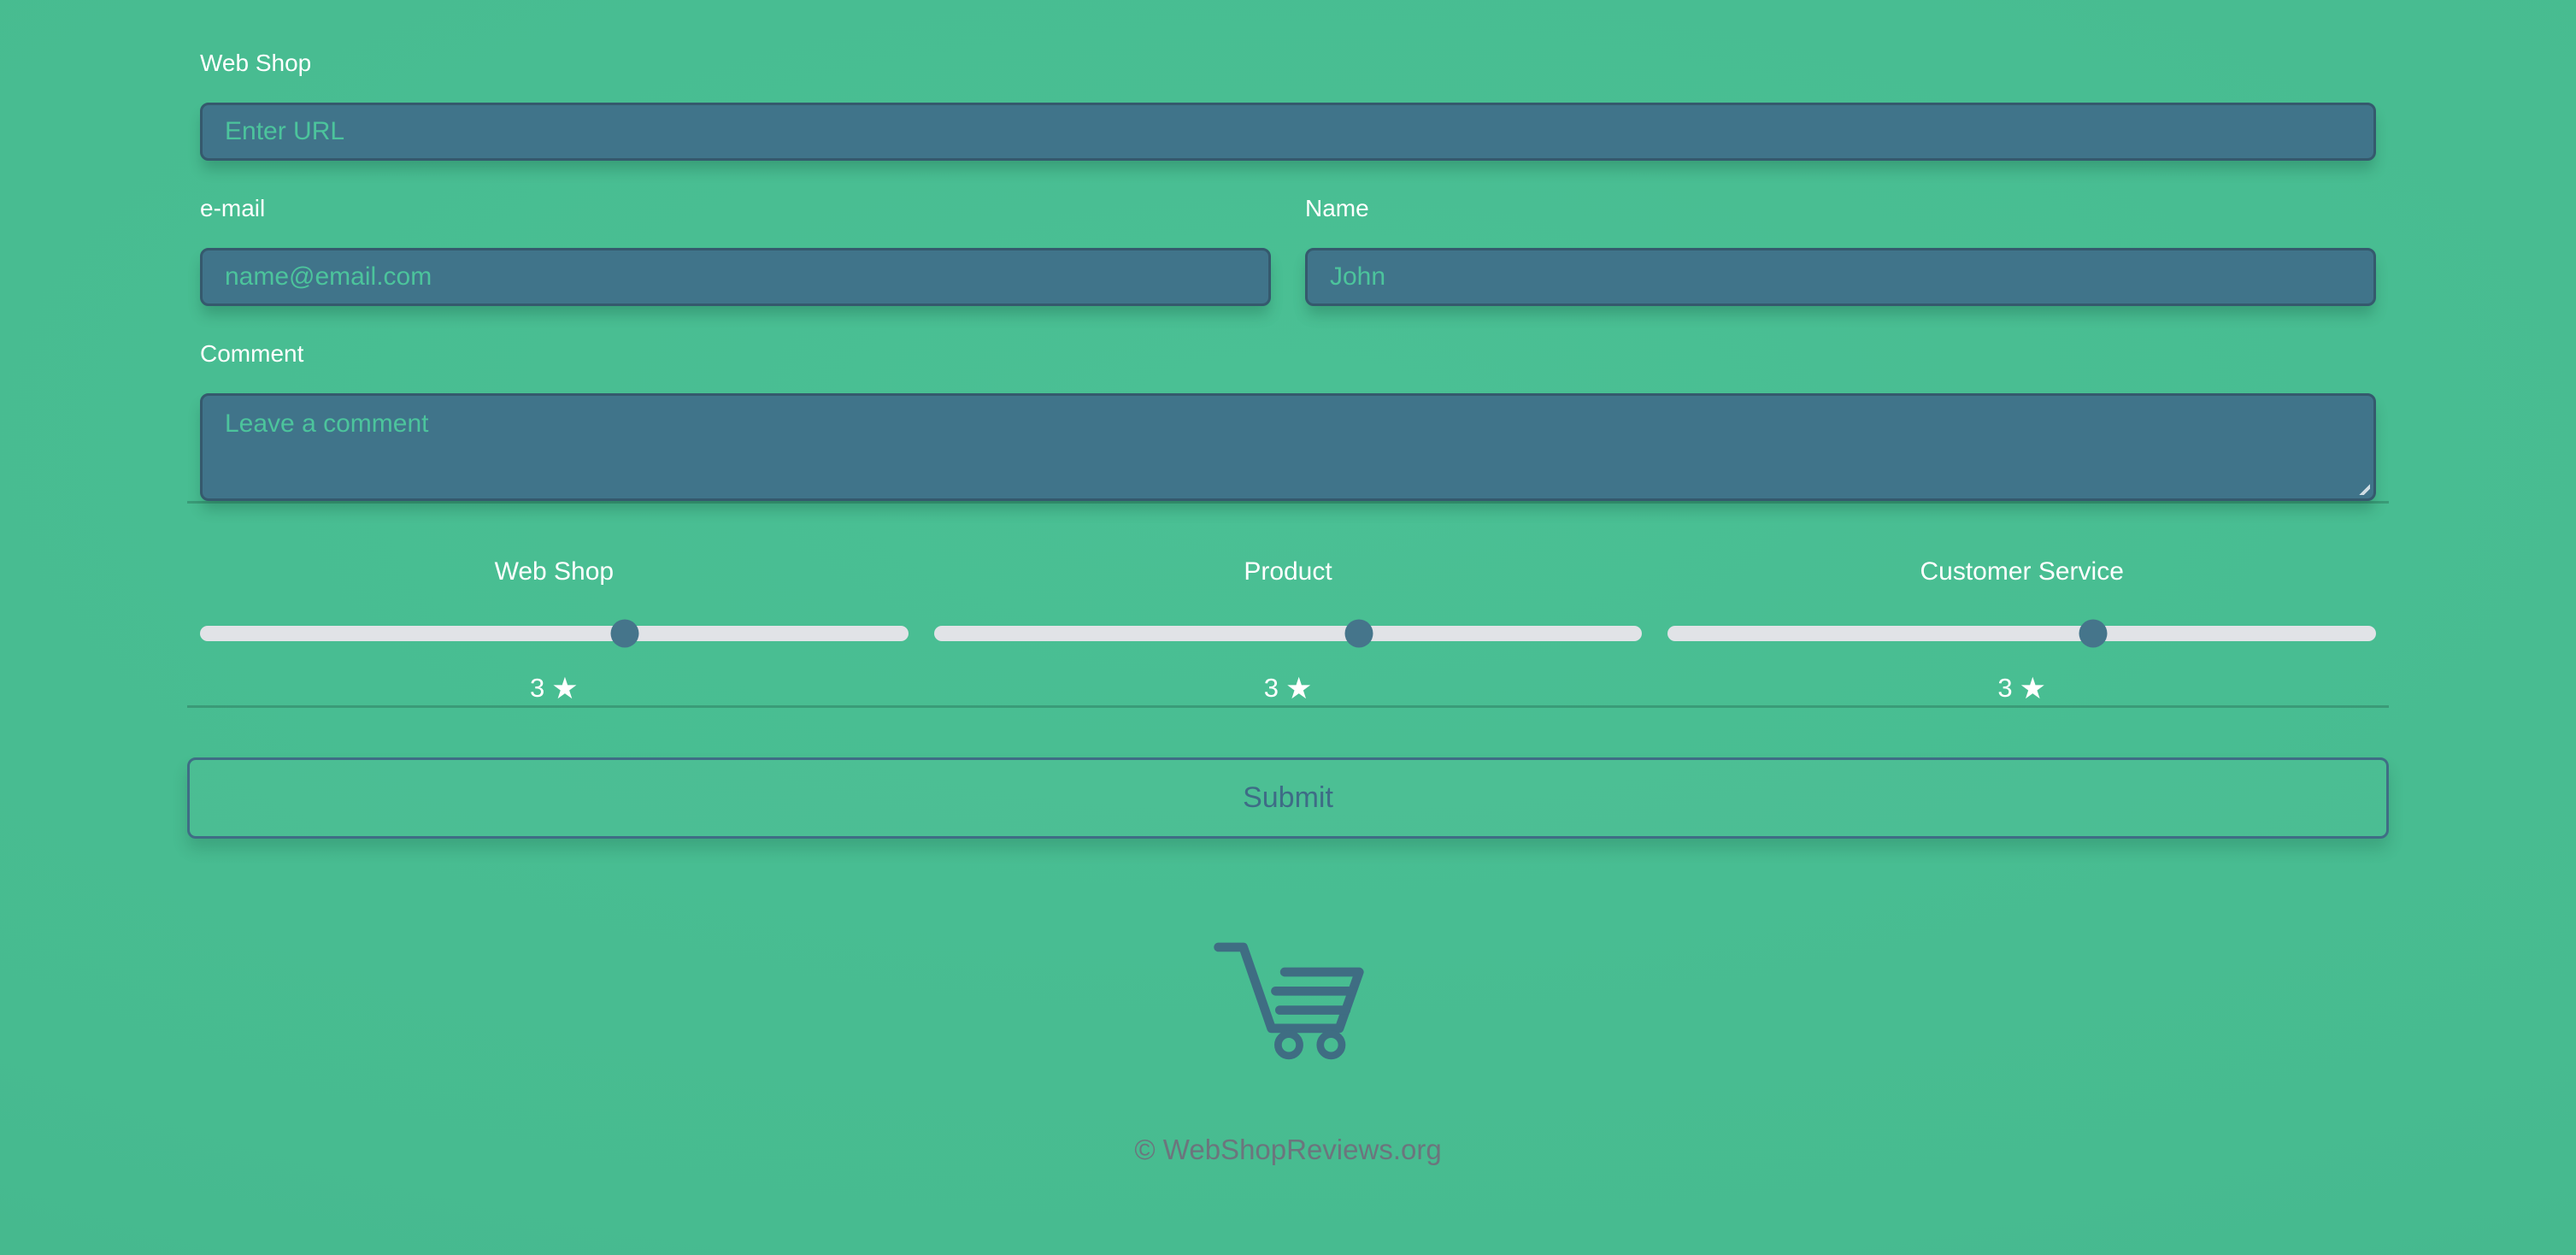 This screenshot has height=1255, width=2576. What do you see at coordinates (1337, 208) in the screenshot?
I see `name-label: Name` at bounding box center [1337, 208].